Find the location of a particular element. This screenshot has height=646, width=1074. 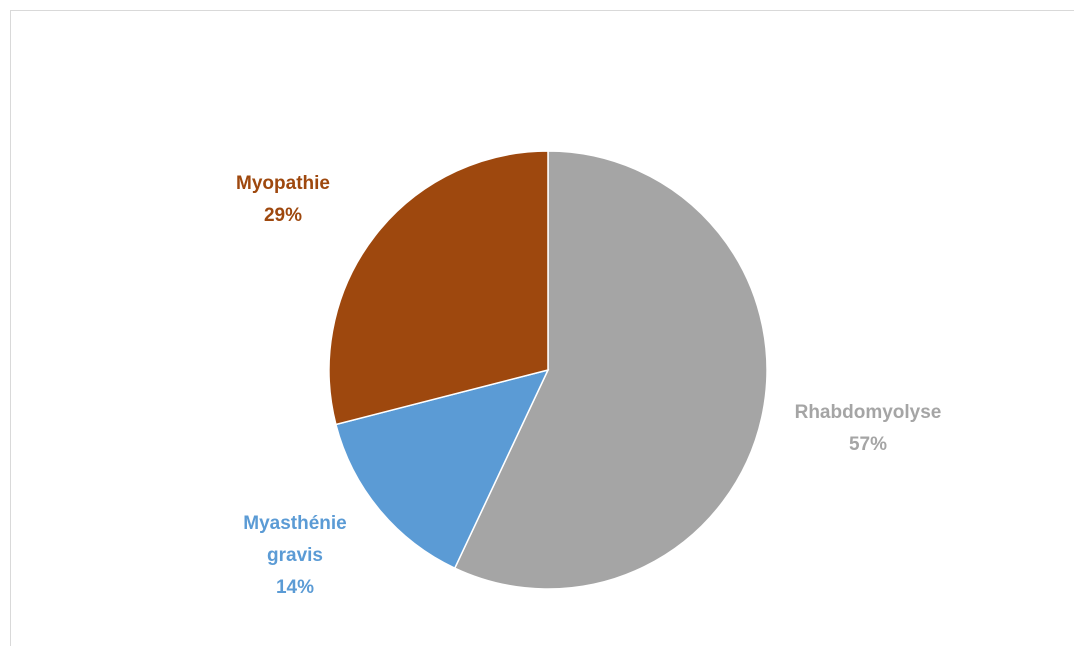

category-label: Rhabdomyolyse is located at coordinates (868, 412).